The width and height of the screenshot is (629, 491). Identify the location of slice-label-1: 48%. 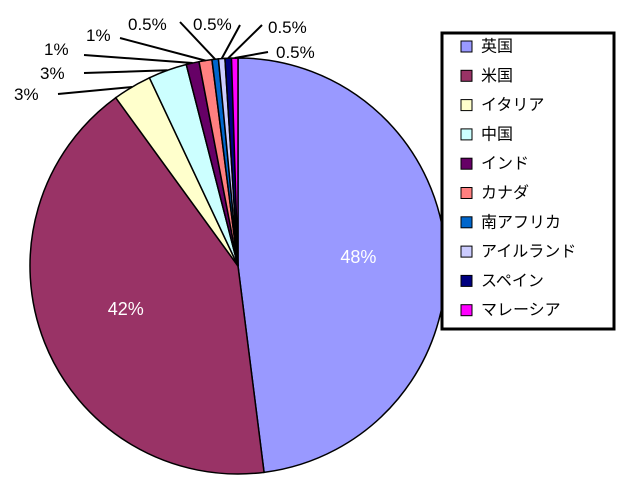
(358, 257).